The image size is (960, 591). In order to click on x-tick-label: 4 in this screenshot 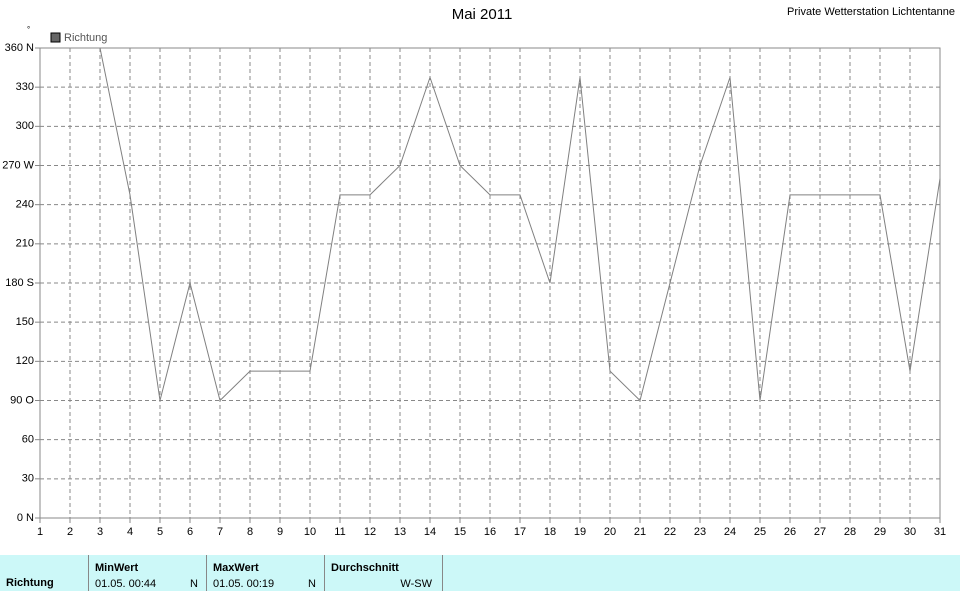, I will do `click(130, 532)`.